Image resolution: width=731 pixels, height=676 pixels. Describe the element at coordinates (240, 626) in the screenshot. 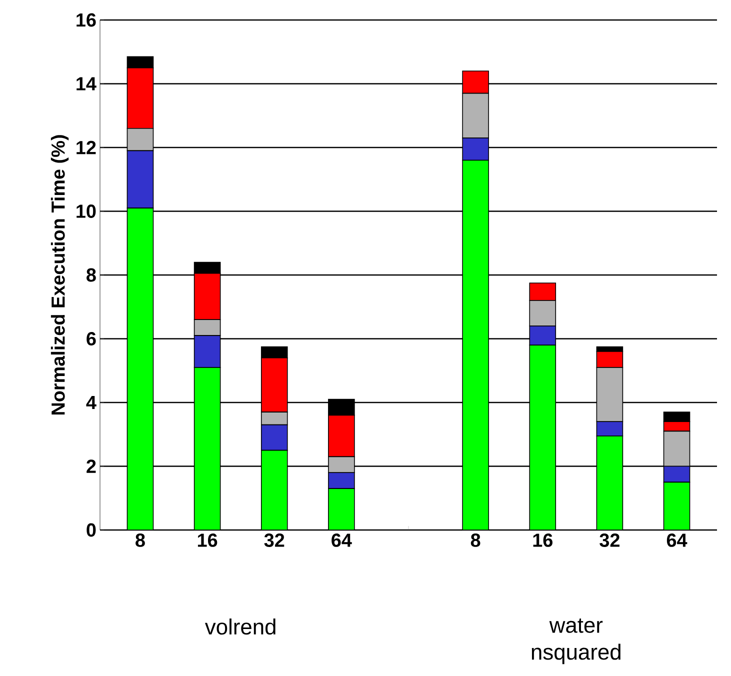

I see `text: volrend` at that location.